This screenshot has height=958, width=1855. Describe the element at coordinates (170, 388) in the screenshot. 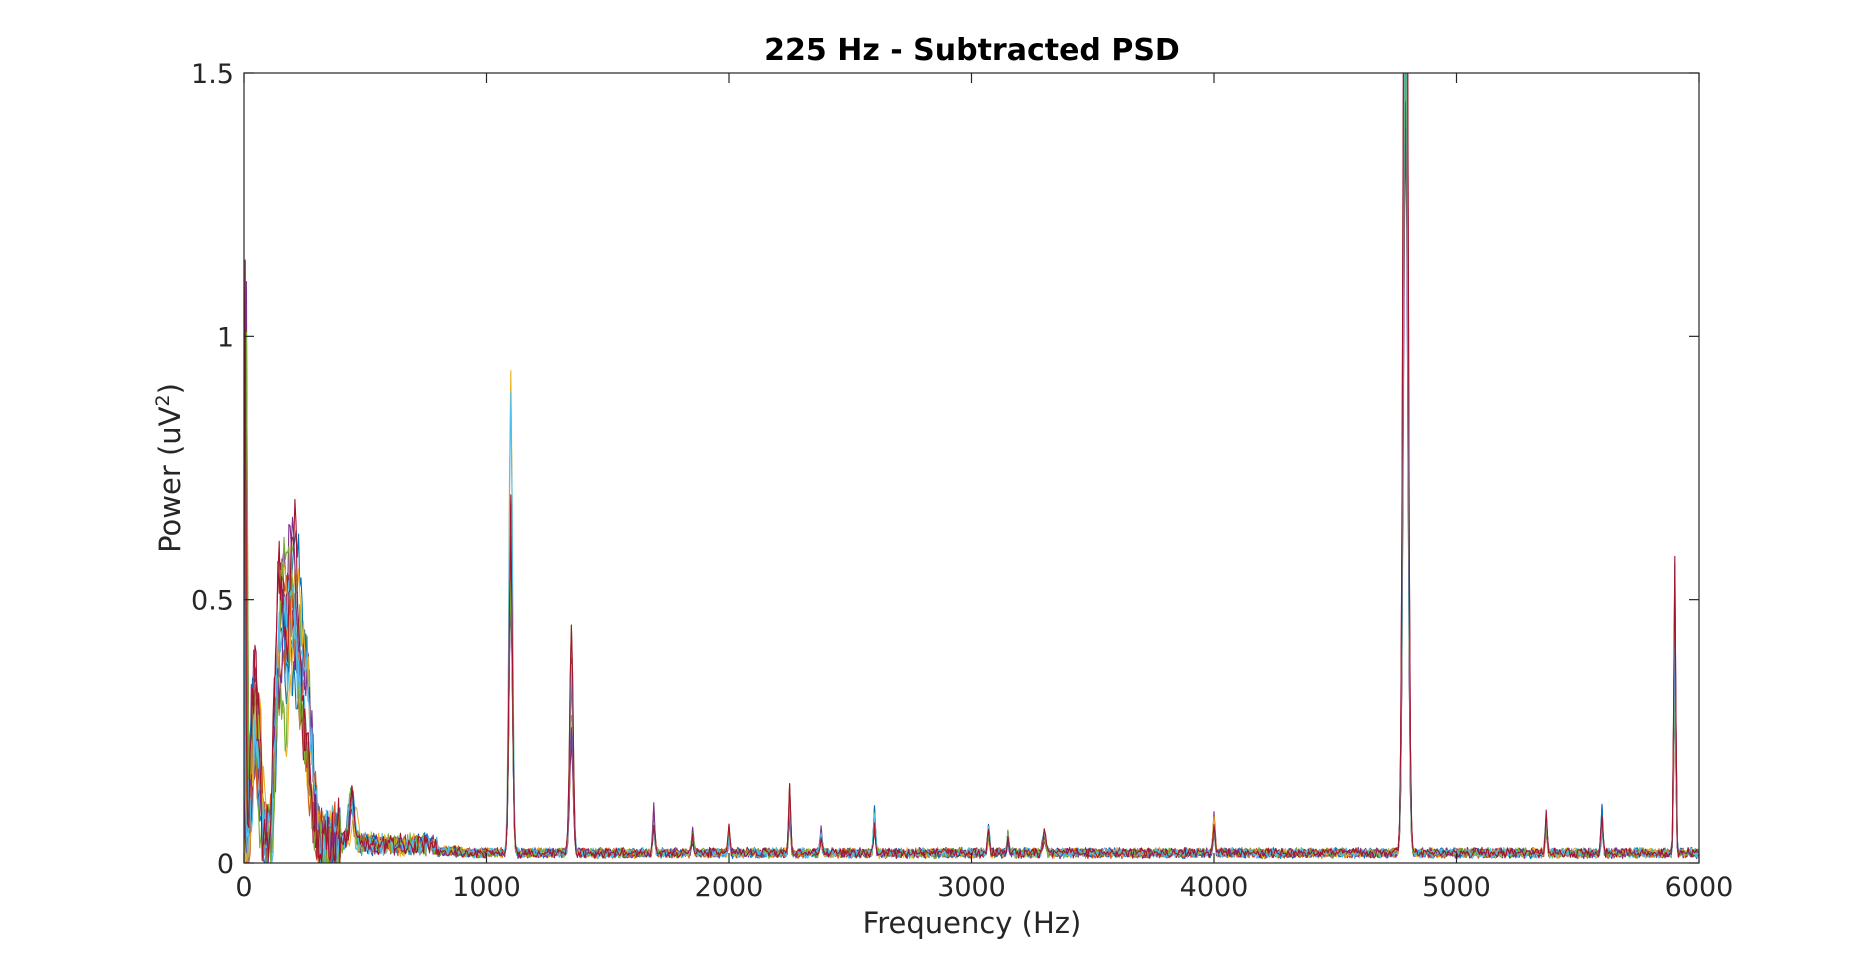

I see `y-axis-label-close: )` at that location.